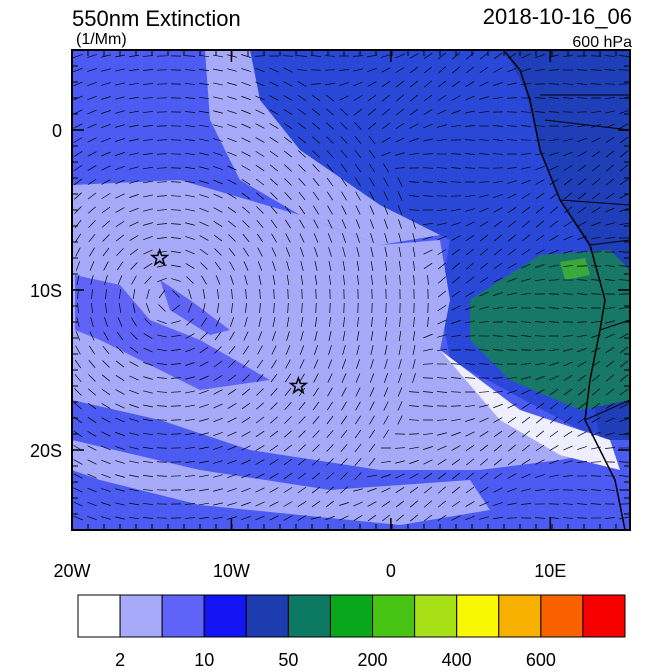  Describe the element at coordinates (101, 39) in the screenshot. I see `units: (1/Mm)` at that location.